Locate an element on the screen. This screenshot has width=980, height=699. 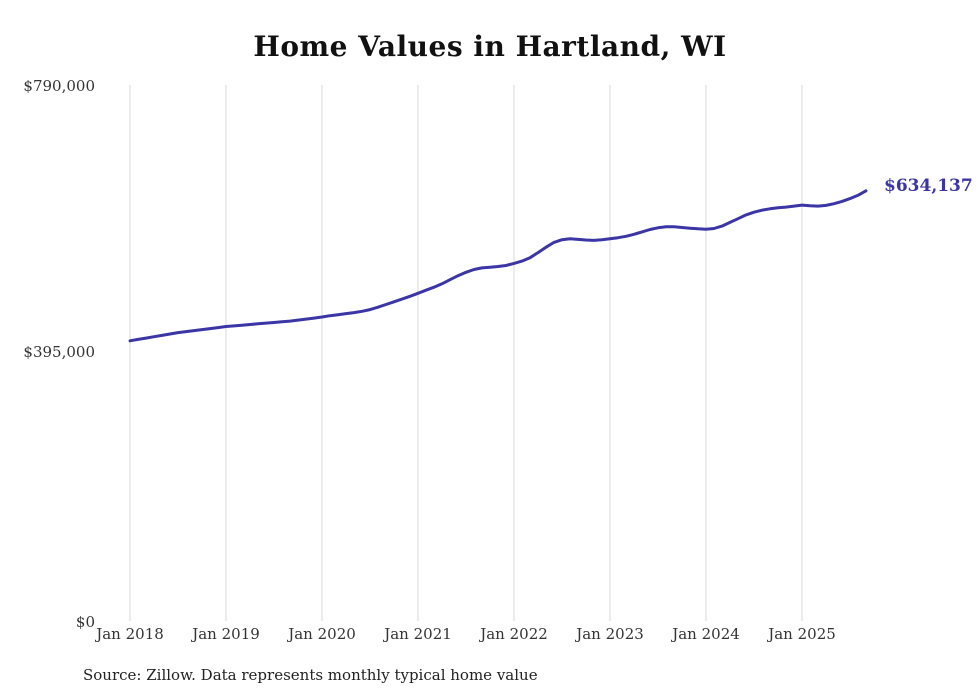
chart-title: Home Values in Hartland, WI is located at coordinates (490, 46).